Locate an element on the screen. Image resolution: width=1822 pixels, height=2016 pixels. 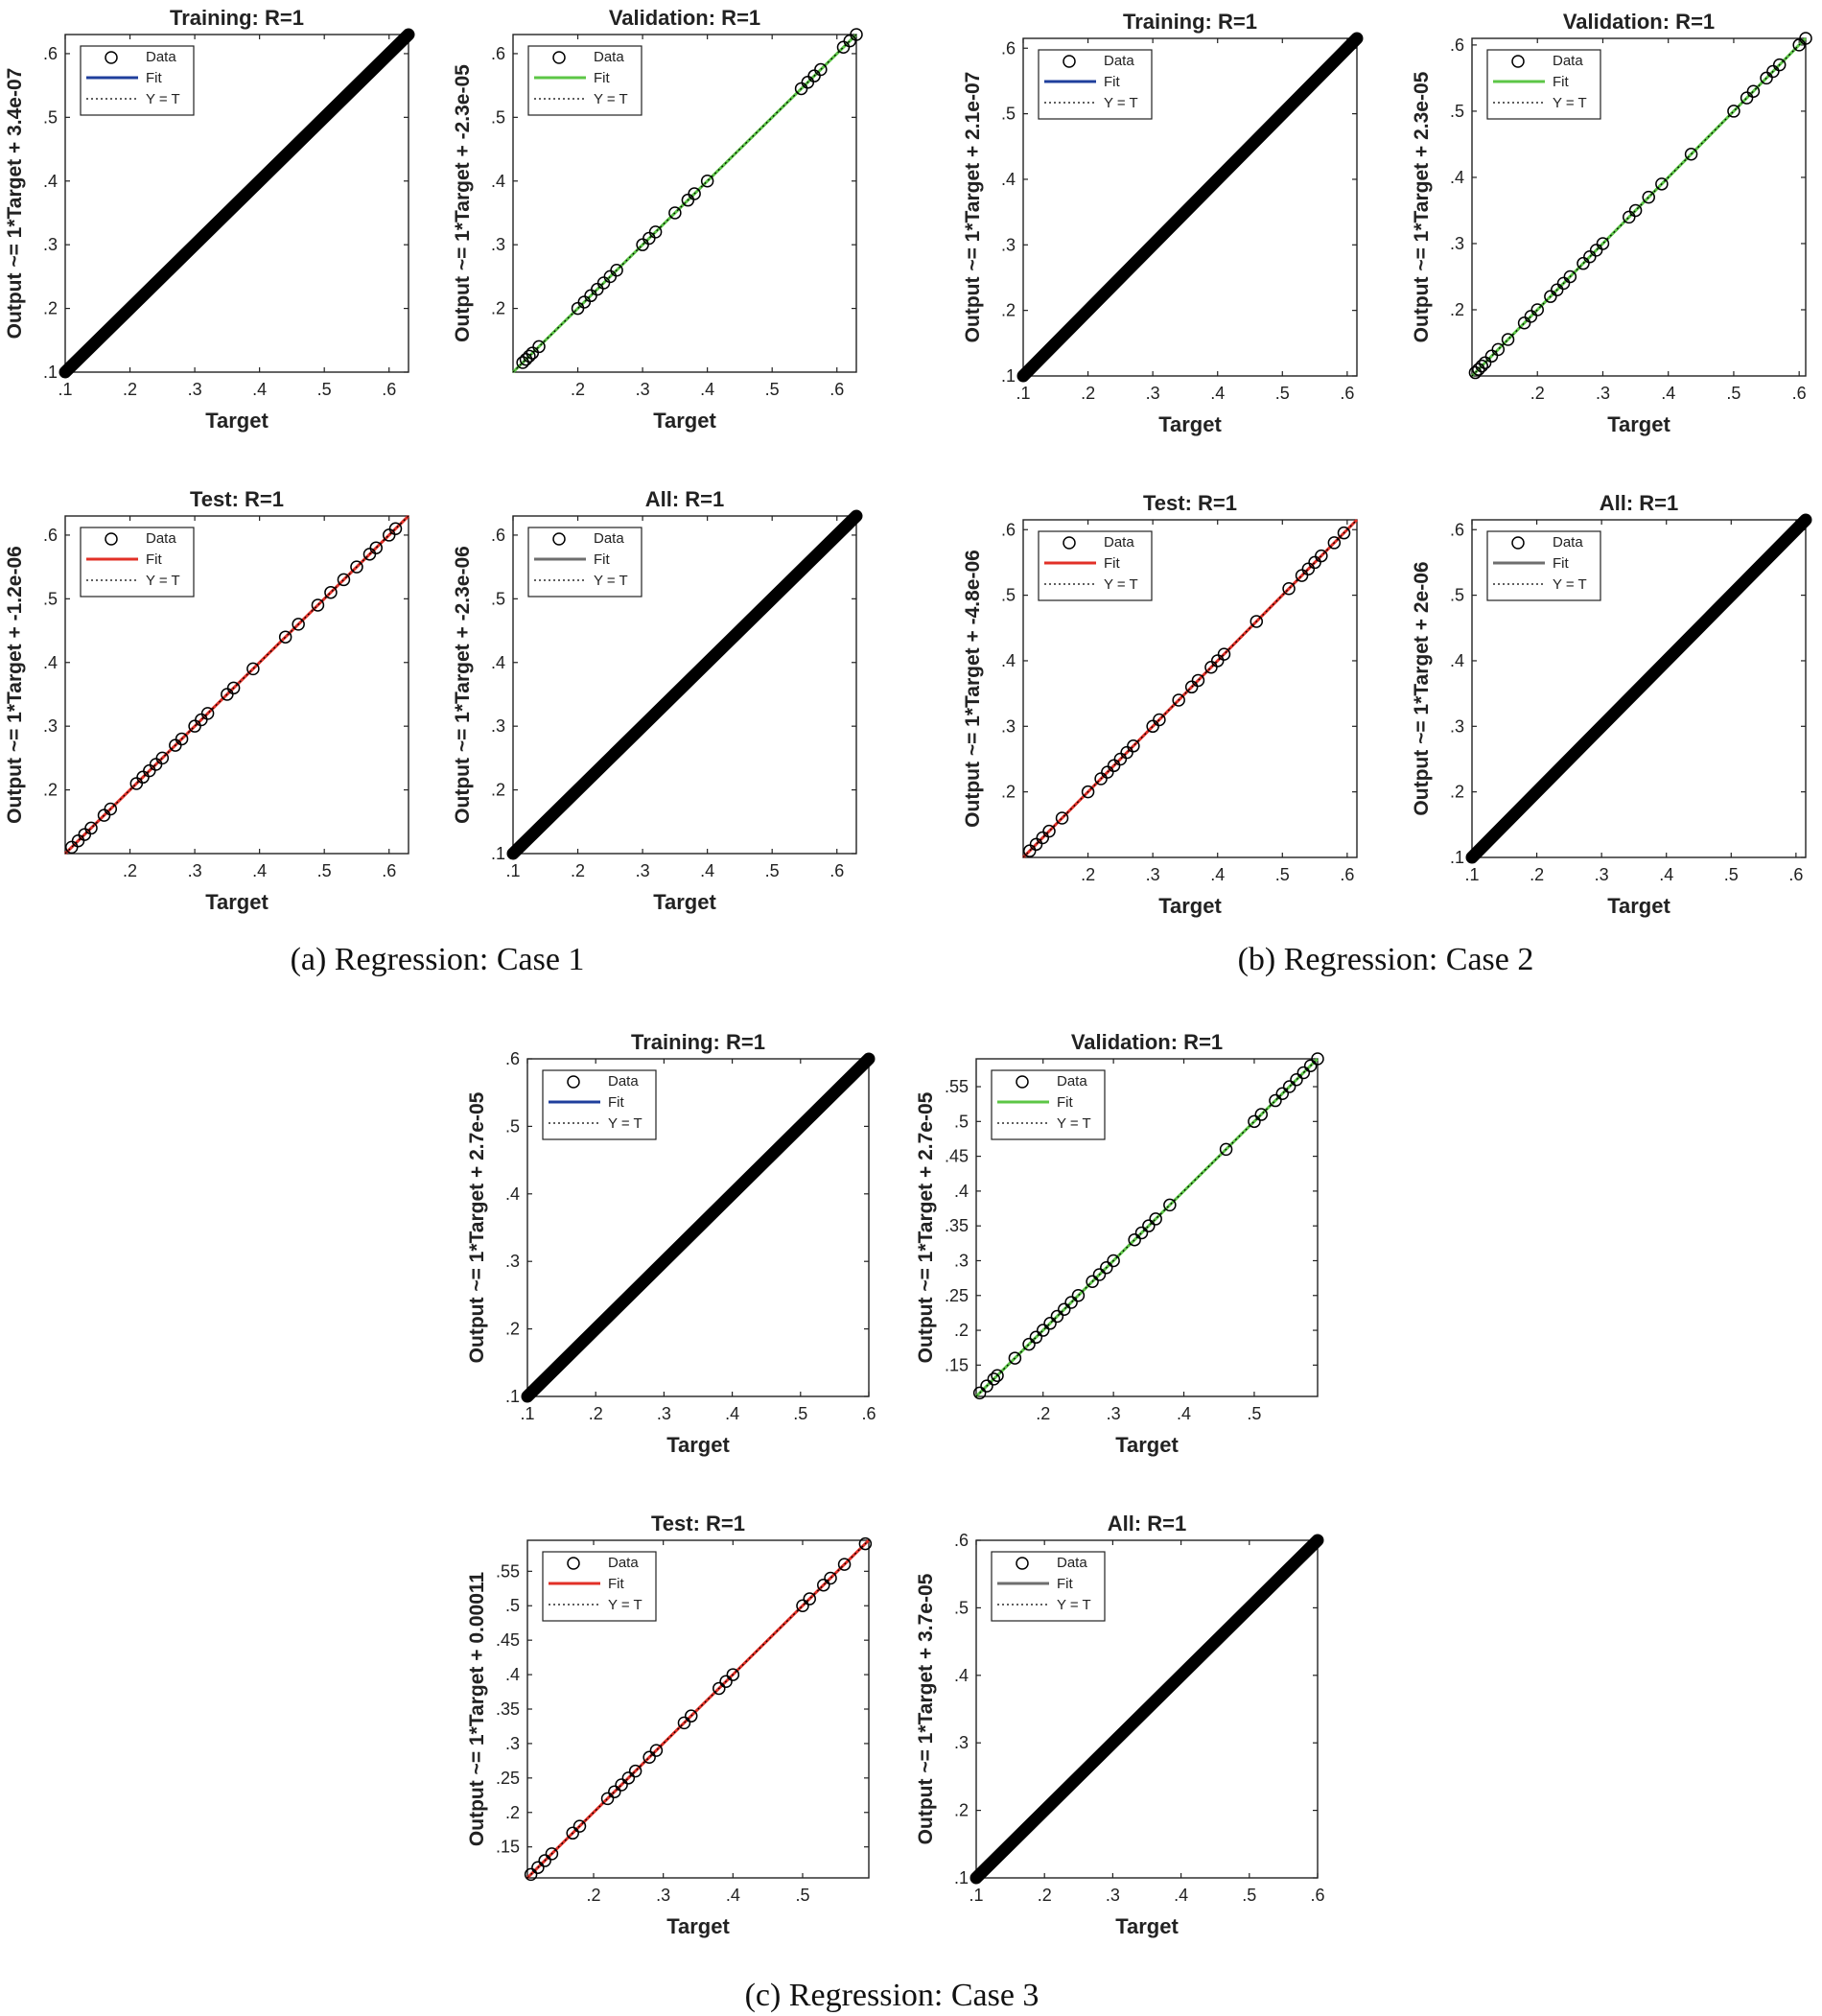
chart-title: Validation: R=1 is located at coordinates (685, 18).